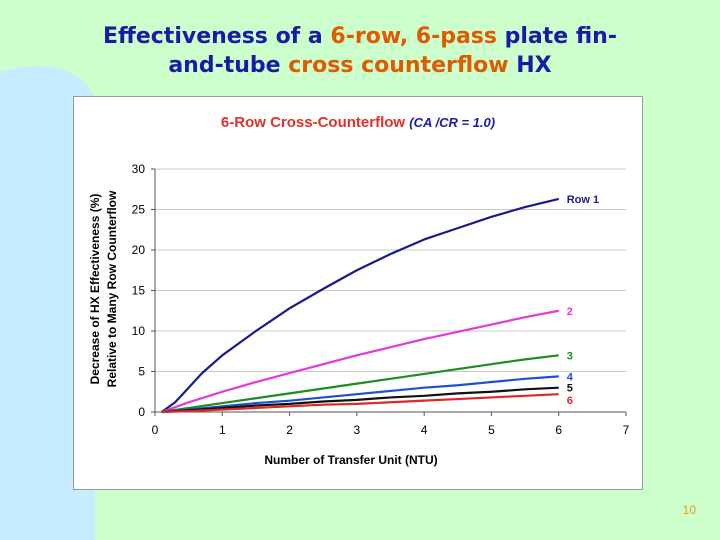 The image size is (720, 540). I want to click on x-tick-label: 3, so click(357, 430).